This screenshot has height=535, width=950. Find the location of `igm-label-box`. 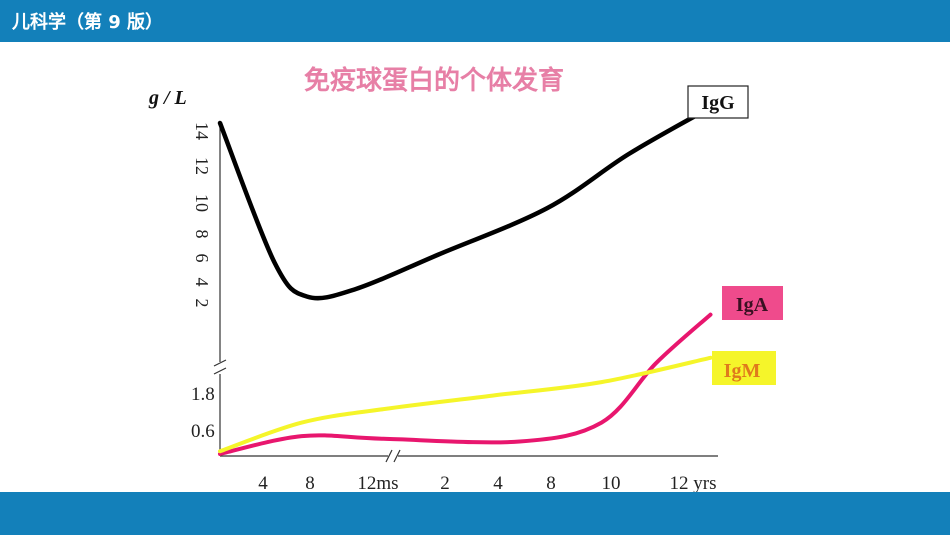

igm-label-box is located at coordinates (744, 368).